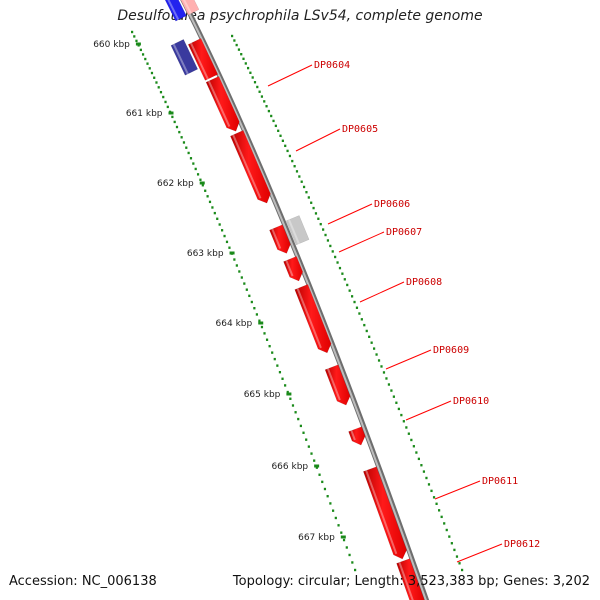  Describe the element at coordinates (332, 65) in the screenshot. I see `gene-label: DP0604` at that location.